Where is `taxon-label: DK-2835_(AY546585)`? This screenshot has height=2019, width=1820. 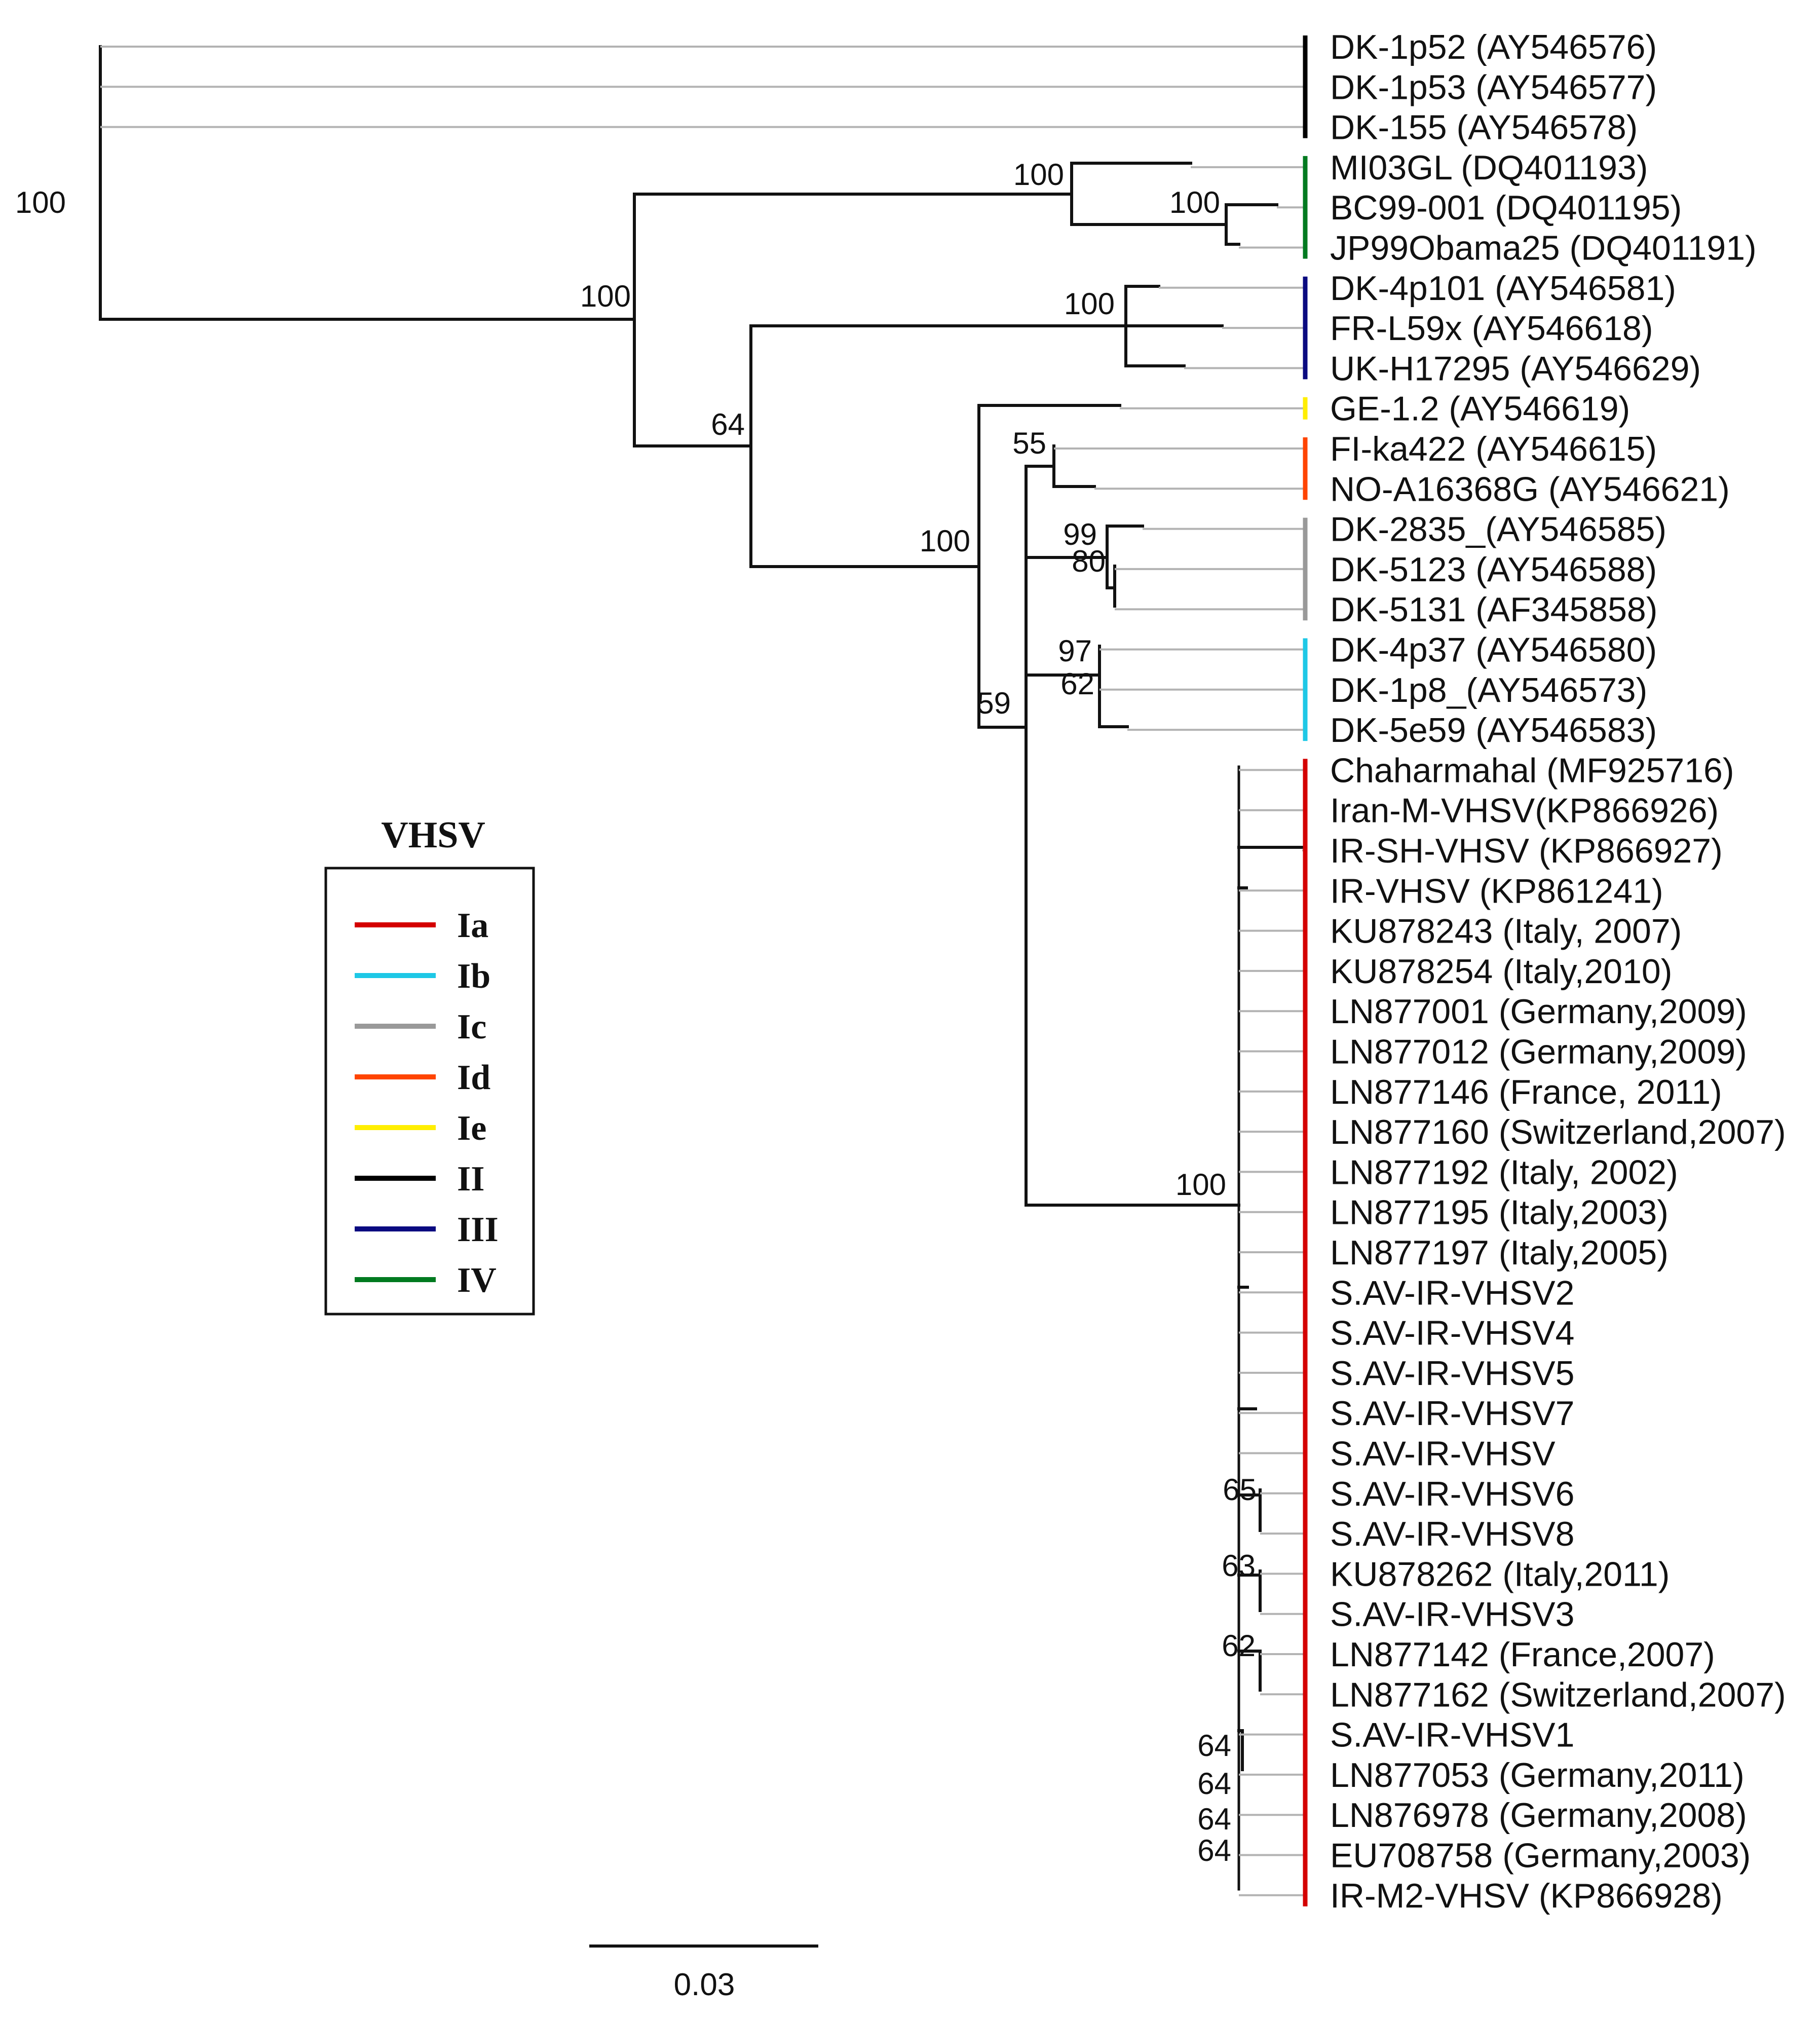
taxon-label: DK-2835_(AY546585) is located at coordinates (1498, 529).